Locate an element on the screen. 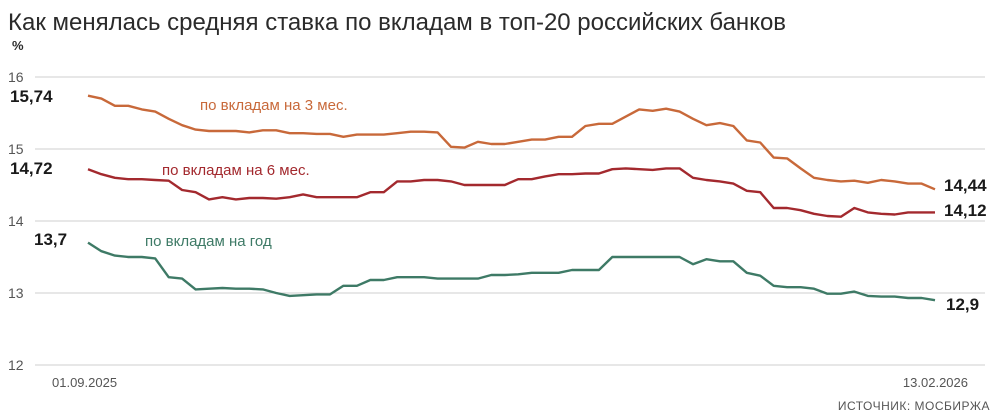  series-1-year-end-value: 12,9 is located at coordinates (962, 304).